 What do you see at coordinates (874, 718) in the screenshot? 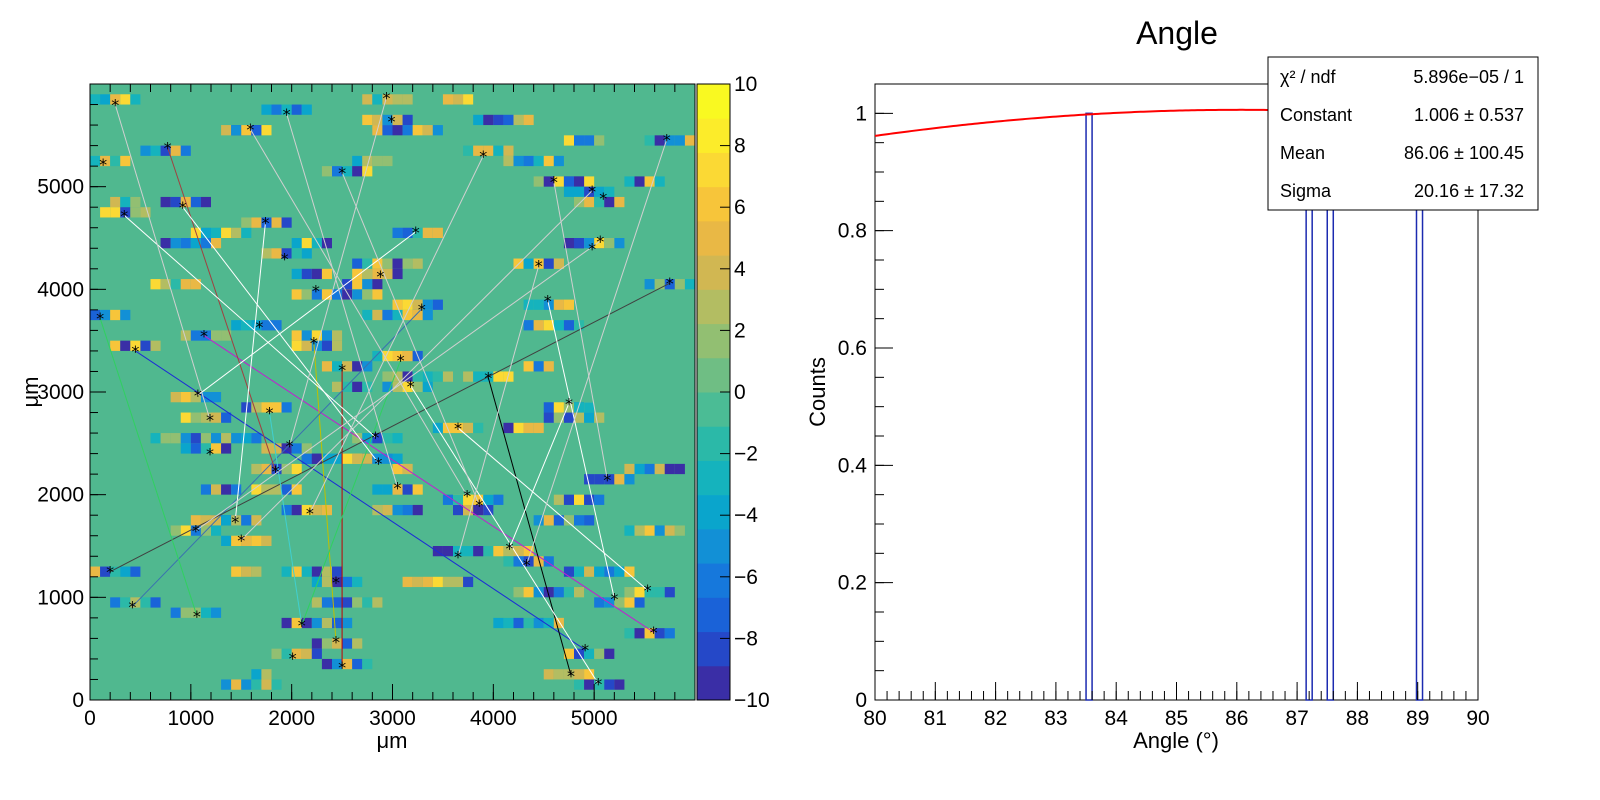
I see `x-tick-label: 80` at bounding box center [874, 718].